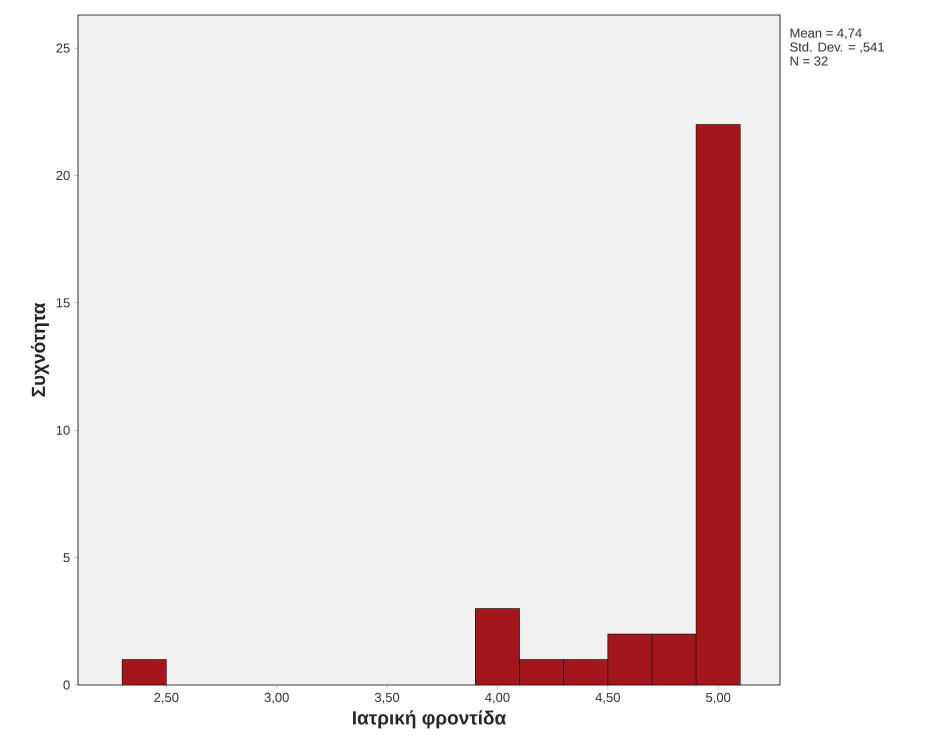  Describe the element at coordinates (39, 349) in the screenshot. I see `y-axis-title: Συχνότητα` at that location.